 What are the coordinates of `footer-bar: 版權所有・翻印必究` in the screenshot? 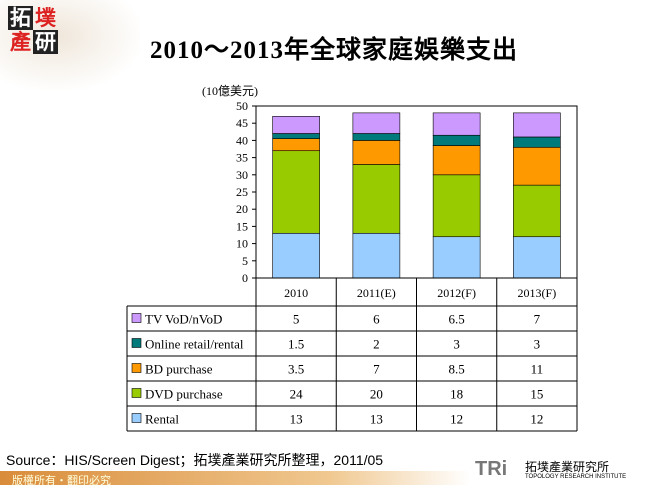 It's located at (235, 479).